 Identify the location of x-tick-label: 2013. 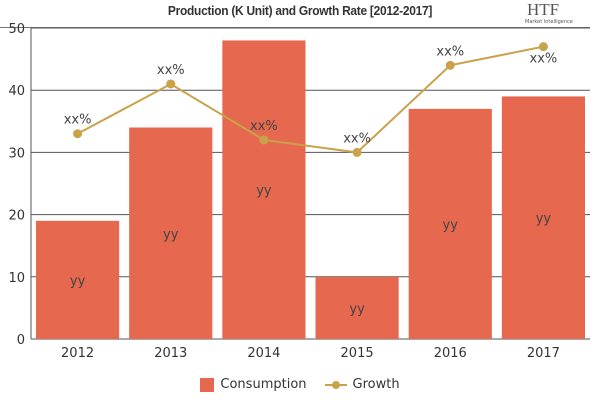
(170, 353).